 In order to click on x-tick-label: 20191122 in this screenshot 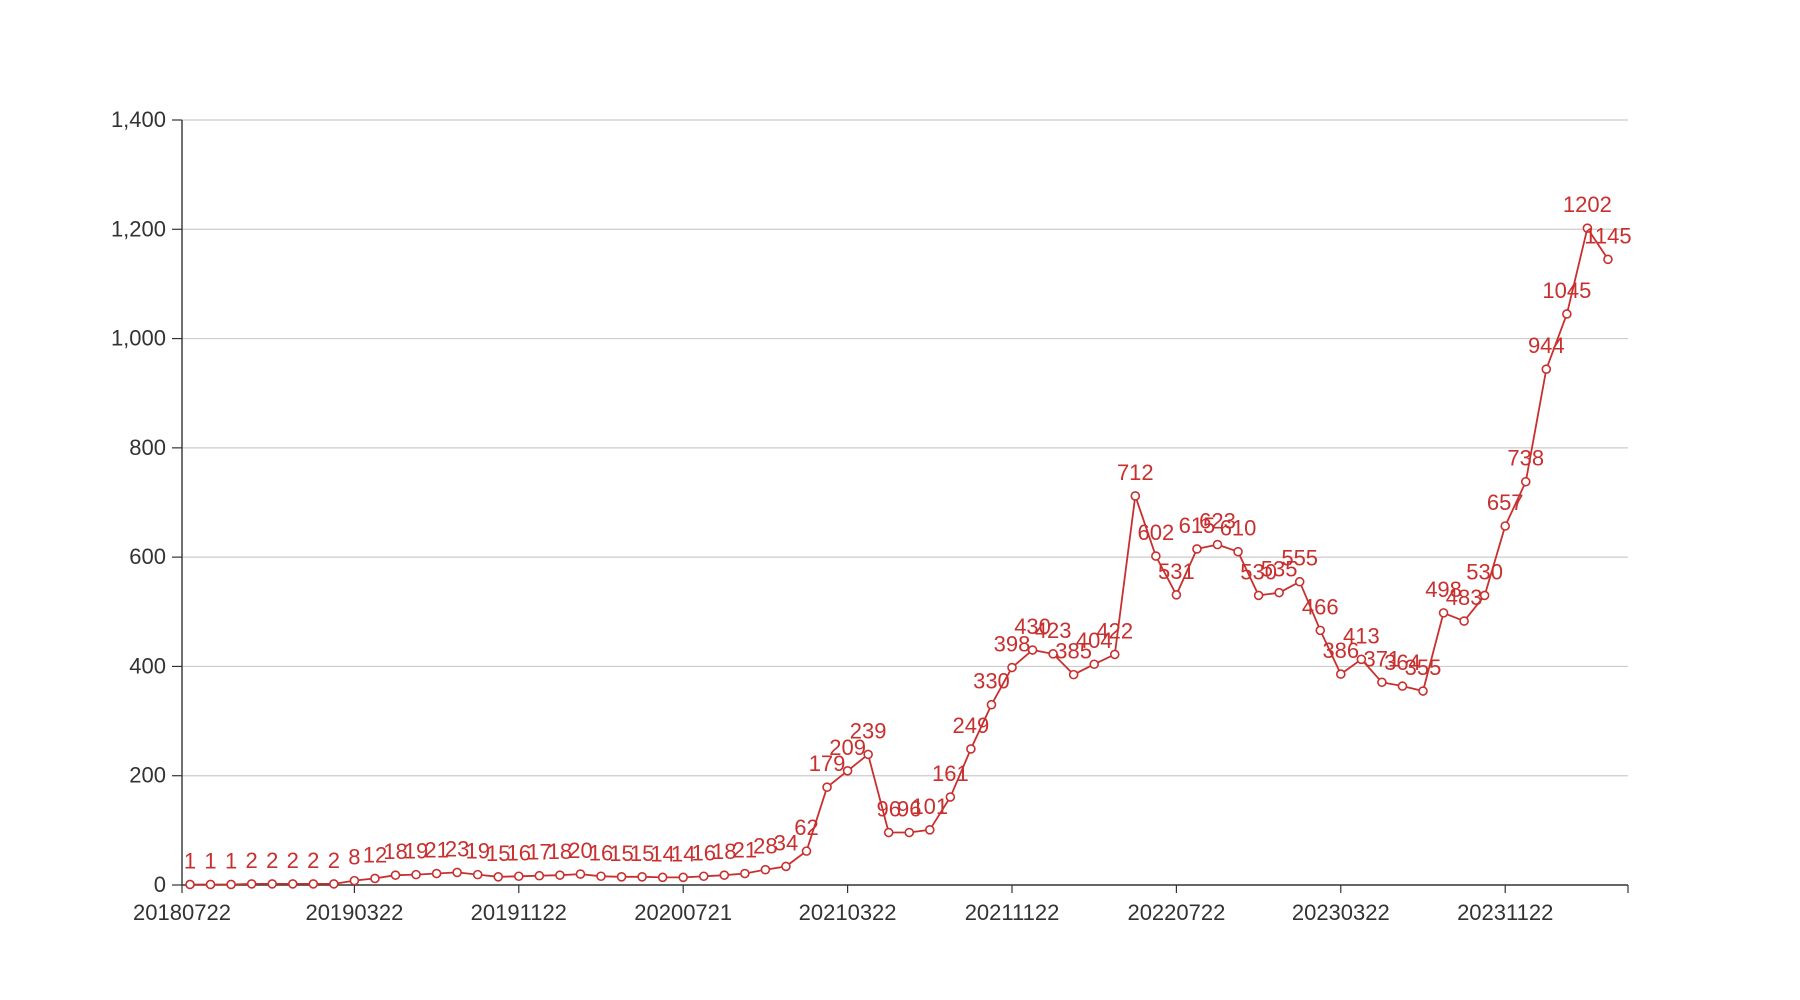, I will do `click(519, 912)`.